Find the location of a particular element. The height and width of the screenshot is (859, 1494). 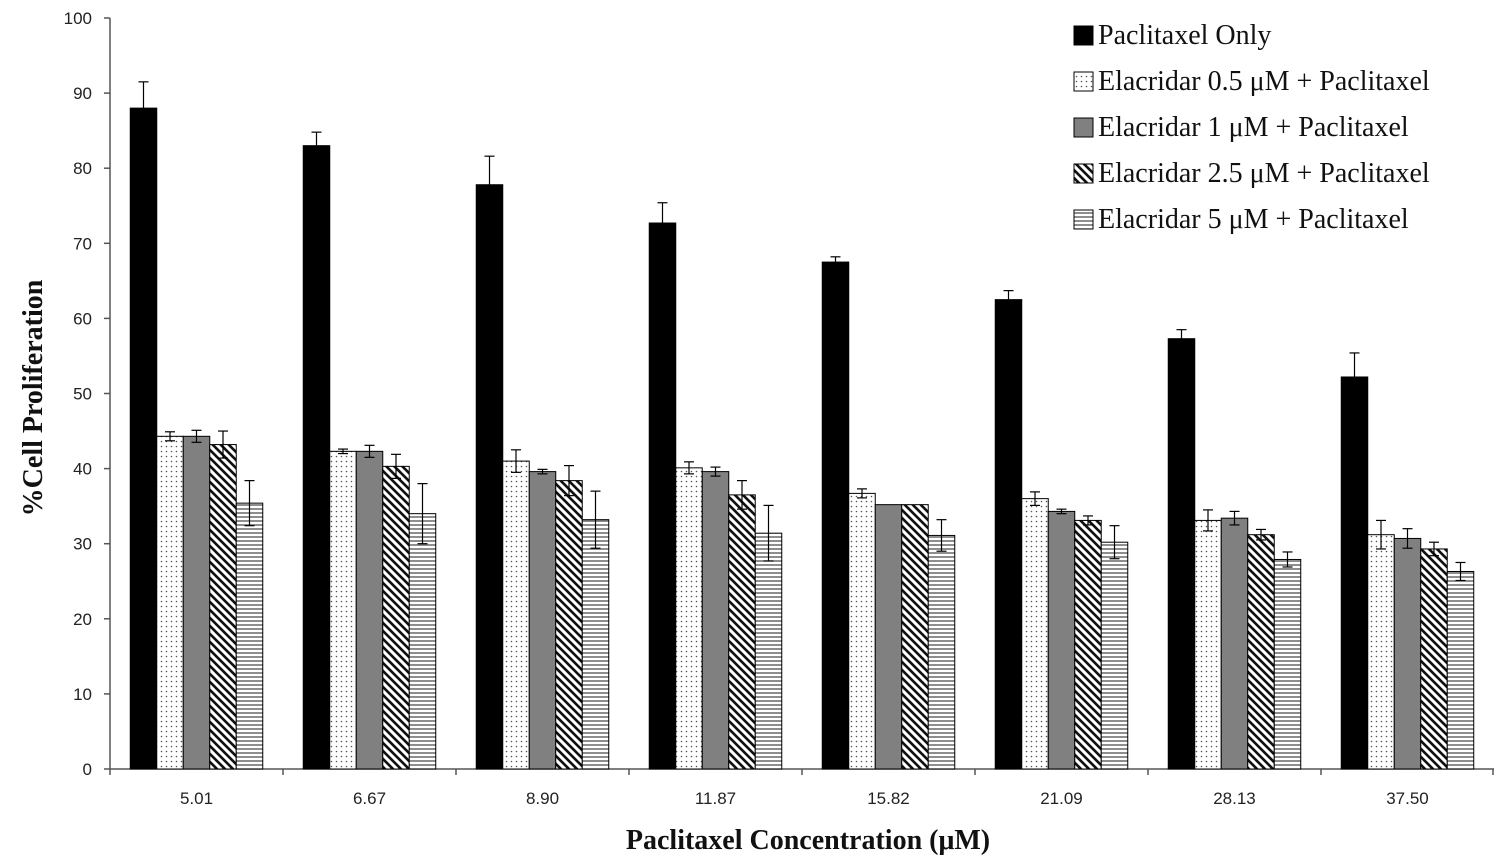

legend-item: Elacridar 5 μM + Paclitaxel is located at coordinates (1241, 219).